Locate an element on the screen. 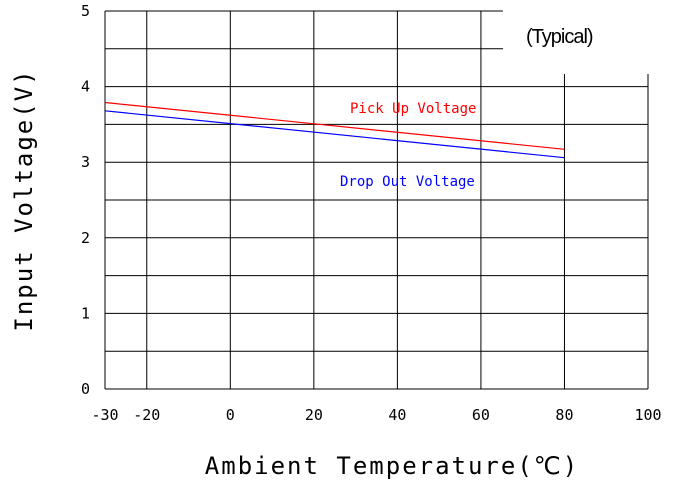 The width and height of the screenshot is (684, 483). y-tick-label-2: 2 is located at coordinates (85, 238).